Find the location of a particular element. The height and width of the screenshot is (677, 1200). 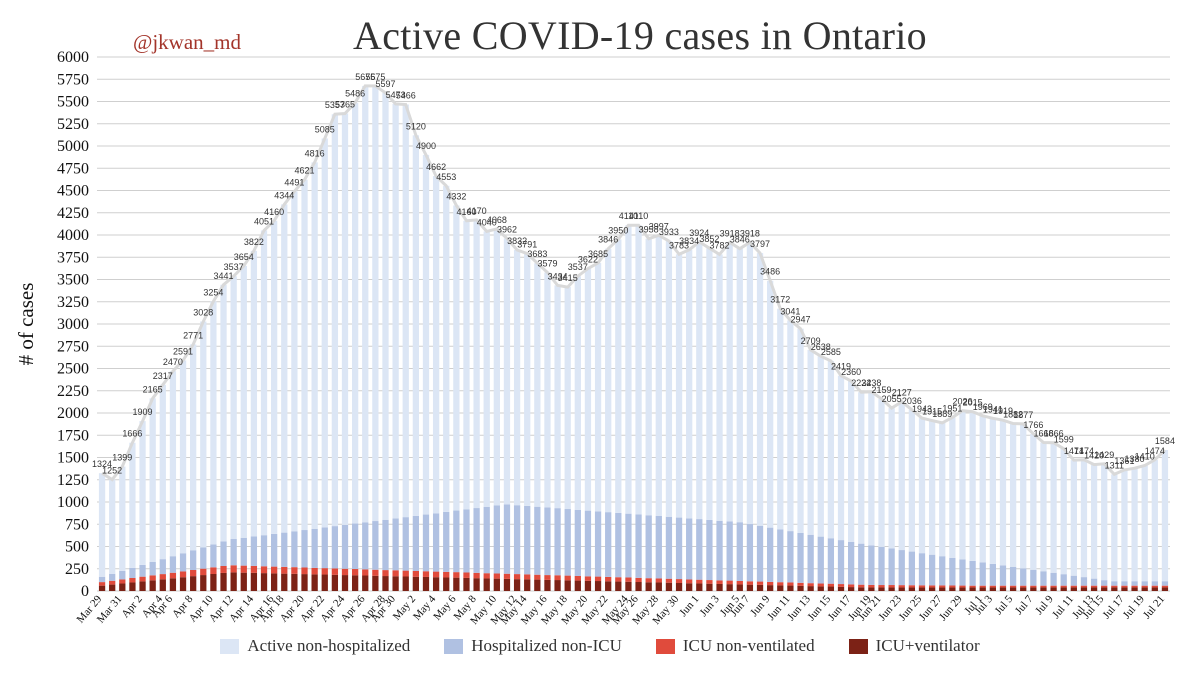

total-label: 3950 is located at coordinates (618, 230).